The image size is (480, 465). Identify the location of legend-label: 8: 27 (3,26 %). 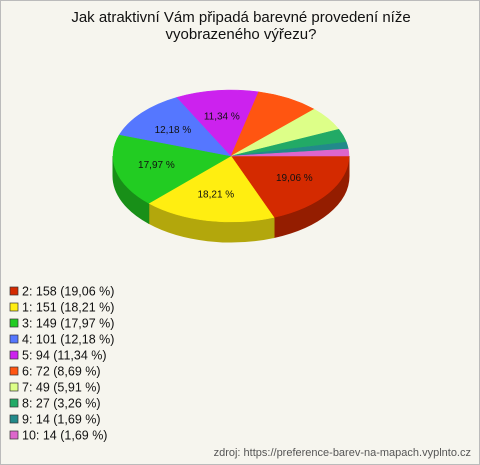
(61, 403).